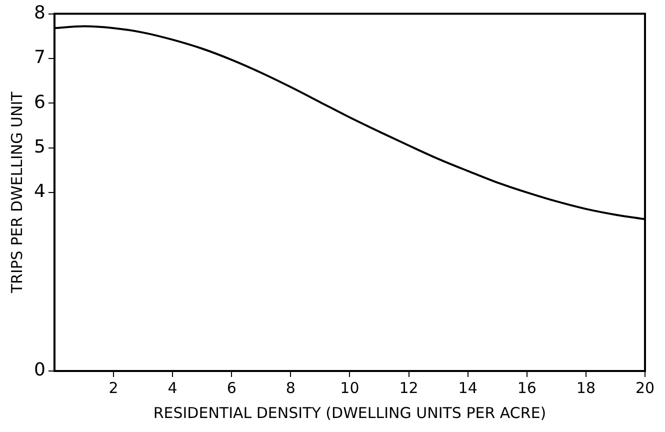  Describe the element at coordinates (645, 387) in the screenshot. I see `x-tick-label: 20` at that location.